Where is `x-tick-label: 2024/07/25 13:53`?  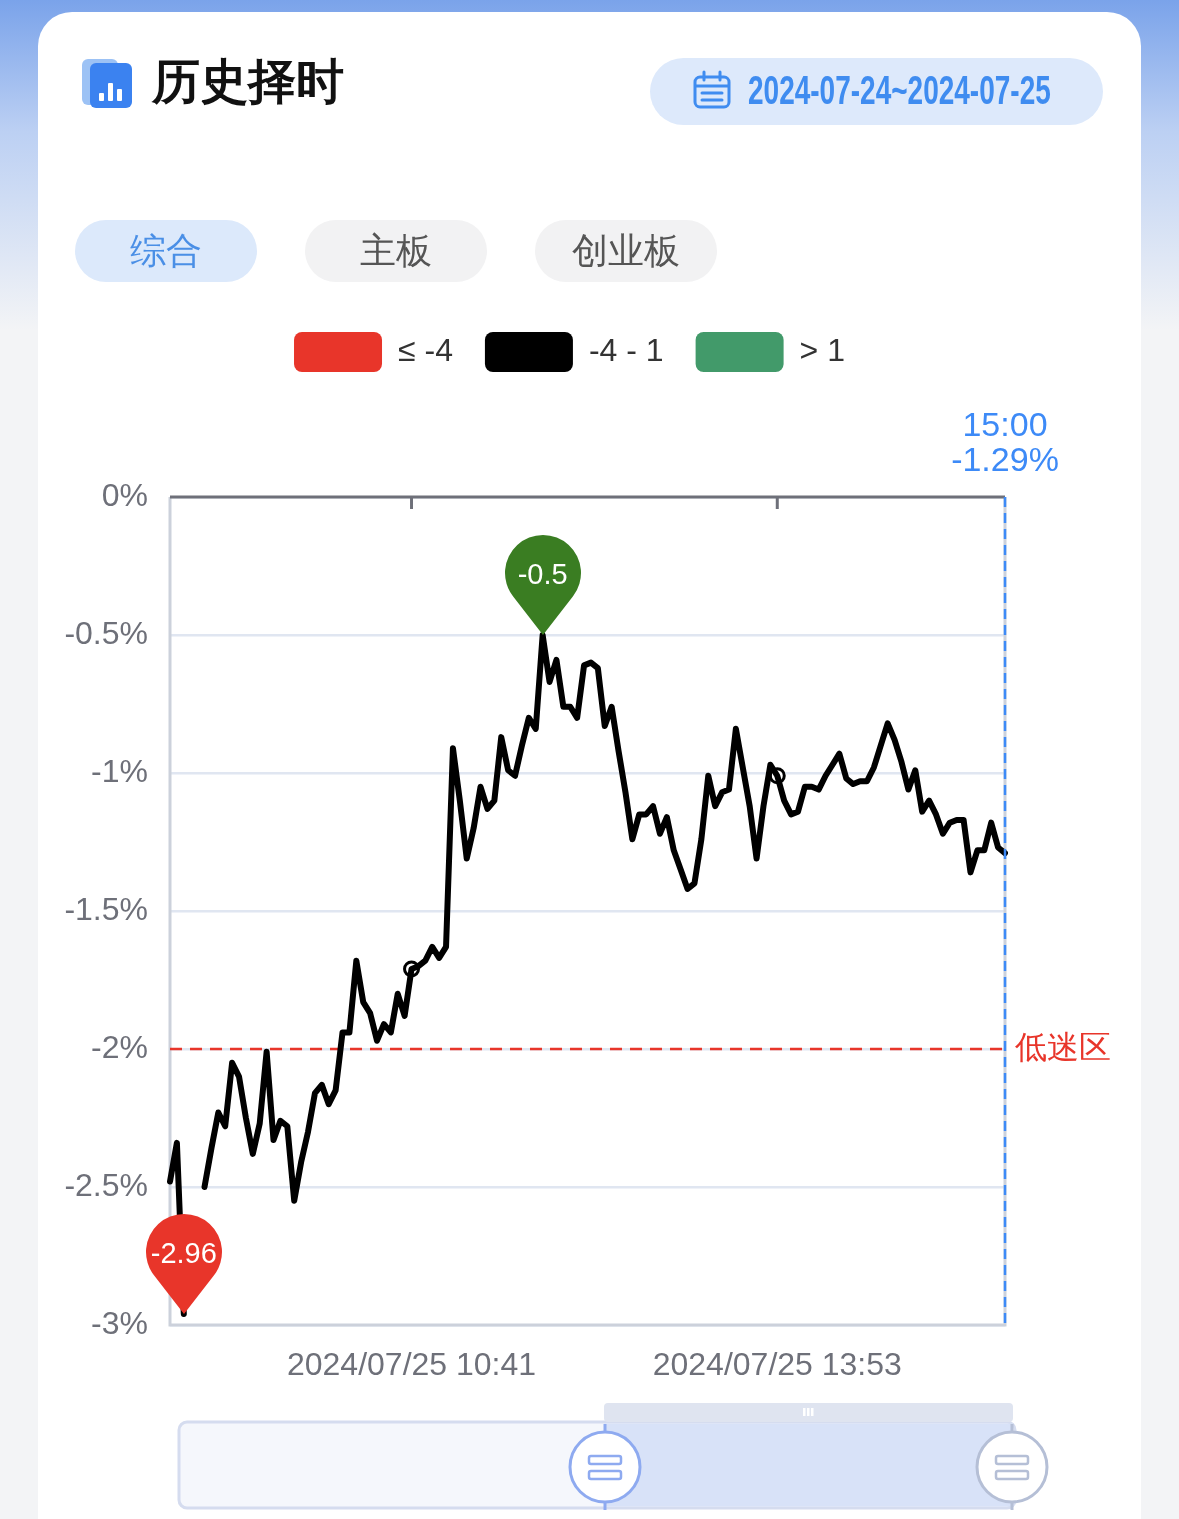
x-tick-label: 2024/07/25 13:53 is located at coordinates (777, 1364).